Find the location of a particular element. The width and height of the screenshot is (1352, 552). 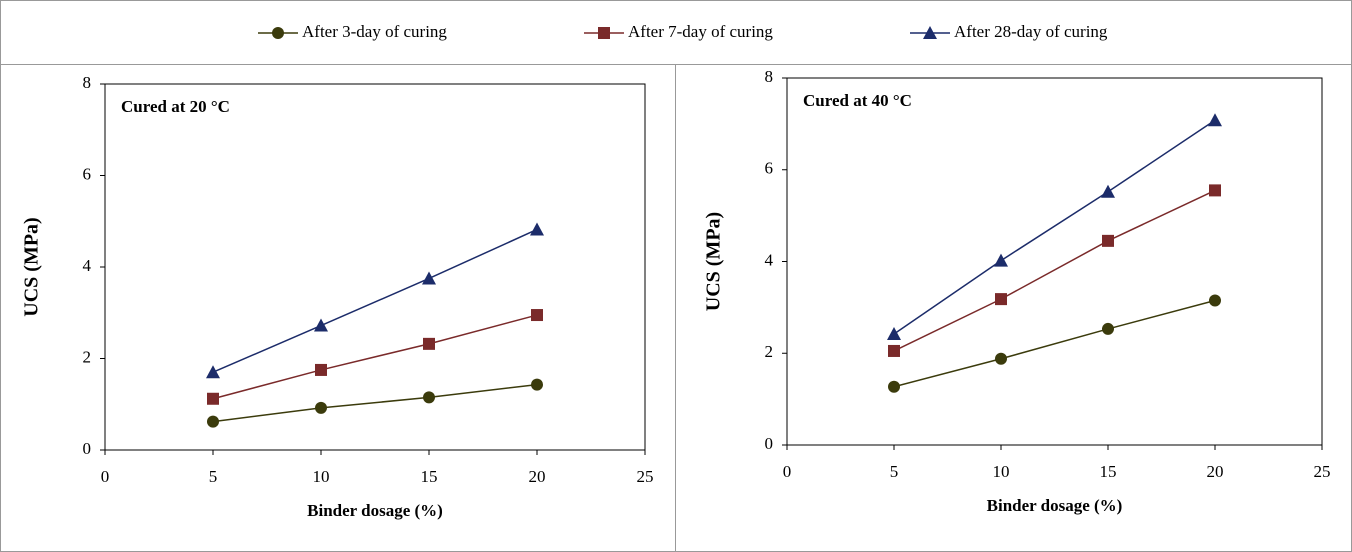

legend-label: After 28-day of curing is located at coordinates (1031, 31).